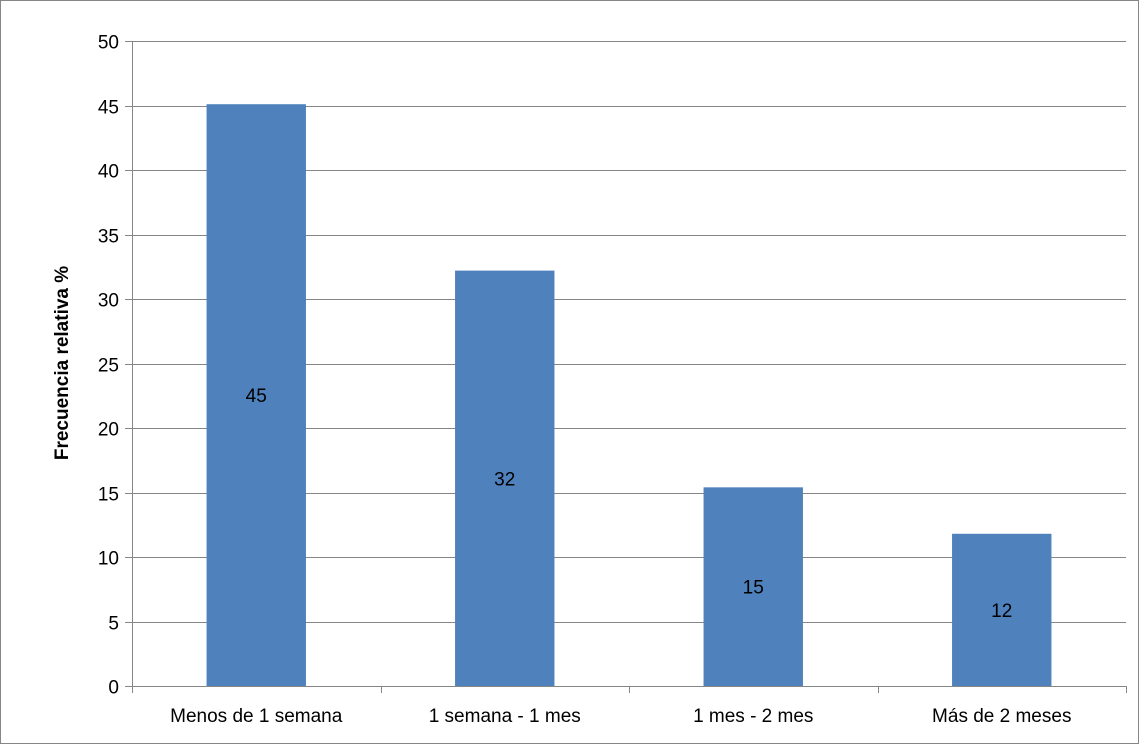 The height and width of the screenshot is (745, 1139). I want to click on y-tick-label: 25, so click(108, 366).